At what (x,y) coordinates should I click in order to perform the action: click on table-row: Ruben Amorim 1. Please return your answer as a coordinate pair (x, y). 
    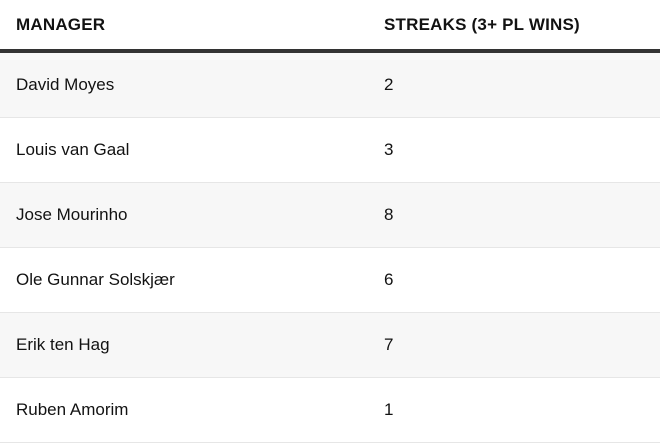
    Looking at the image, I should click on (330, 410).